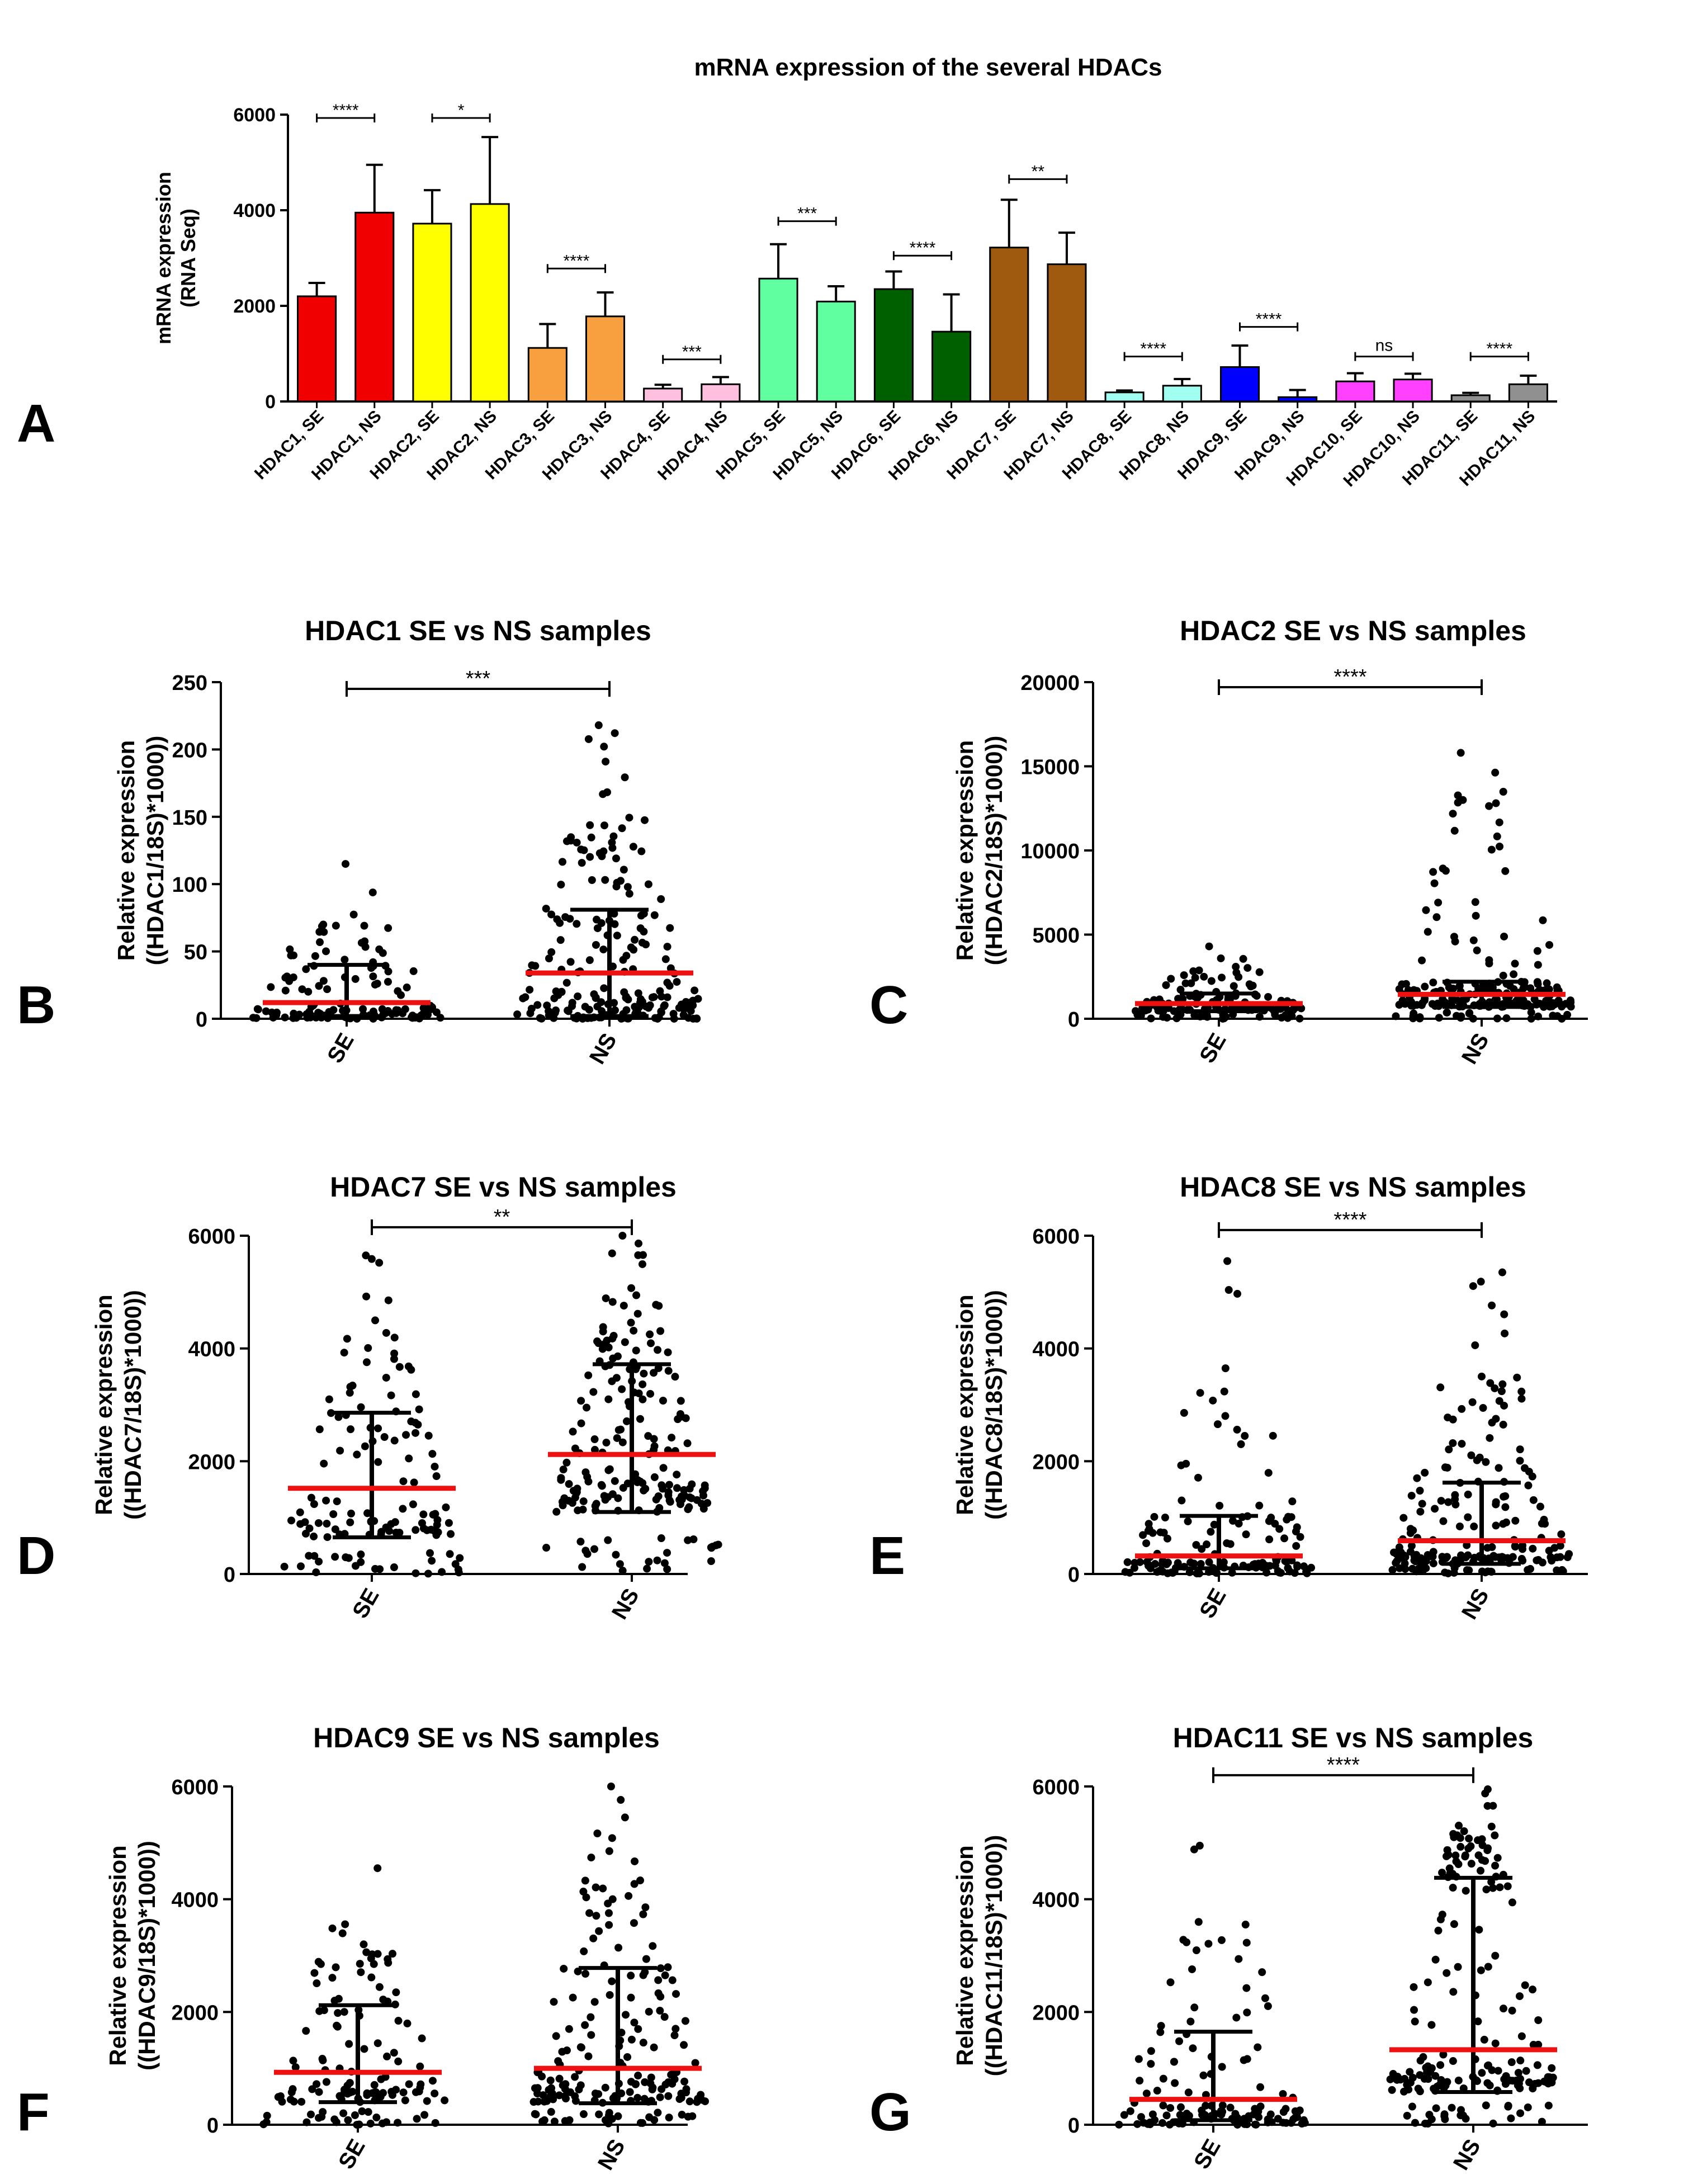 The height and width of the screenshot is (2184, 1693). What do you see at coordinates (147, 1955) in the screenshot?
I see `chart-f-ylabel-line: ((HDAC9/18S)*1000))` at bounding box center [147, 1955].